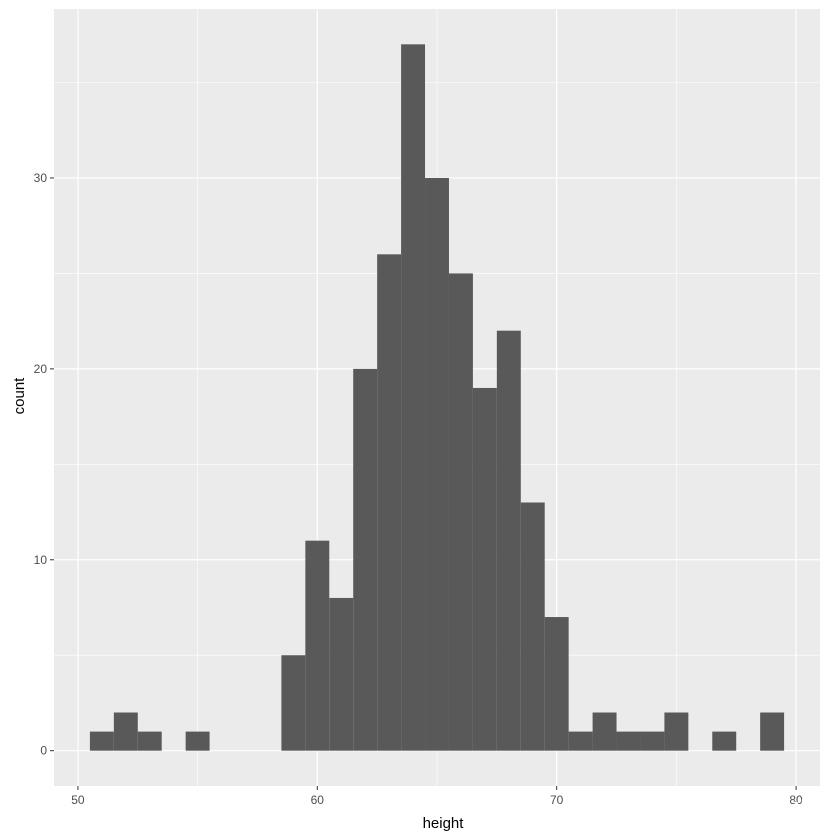 This screenshot has height=840, width=840. Describe the element at coordinates (437, 796) in the screenshot. I see `x-axis: 50 60 70 80` at that location.